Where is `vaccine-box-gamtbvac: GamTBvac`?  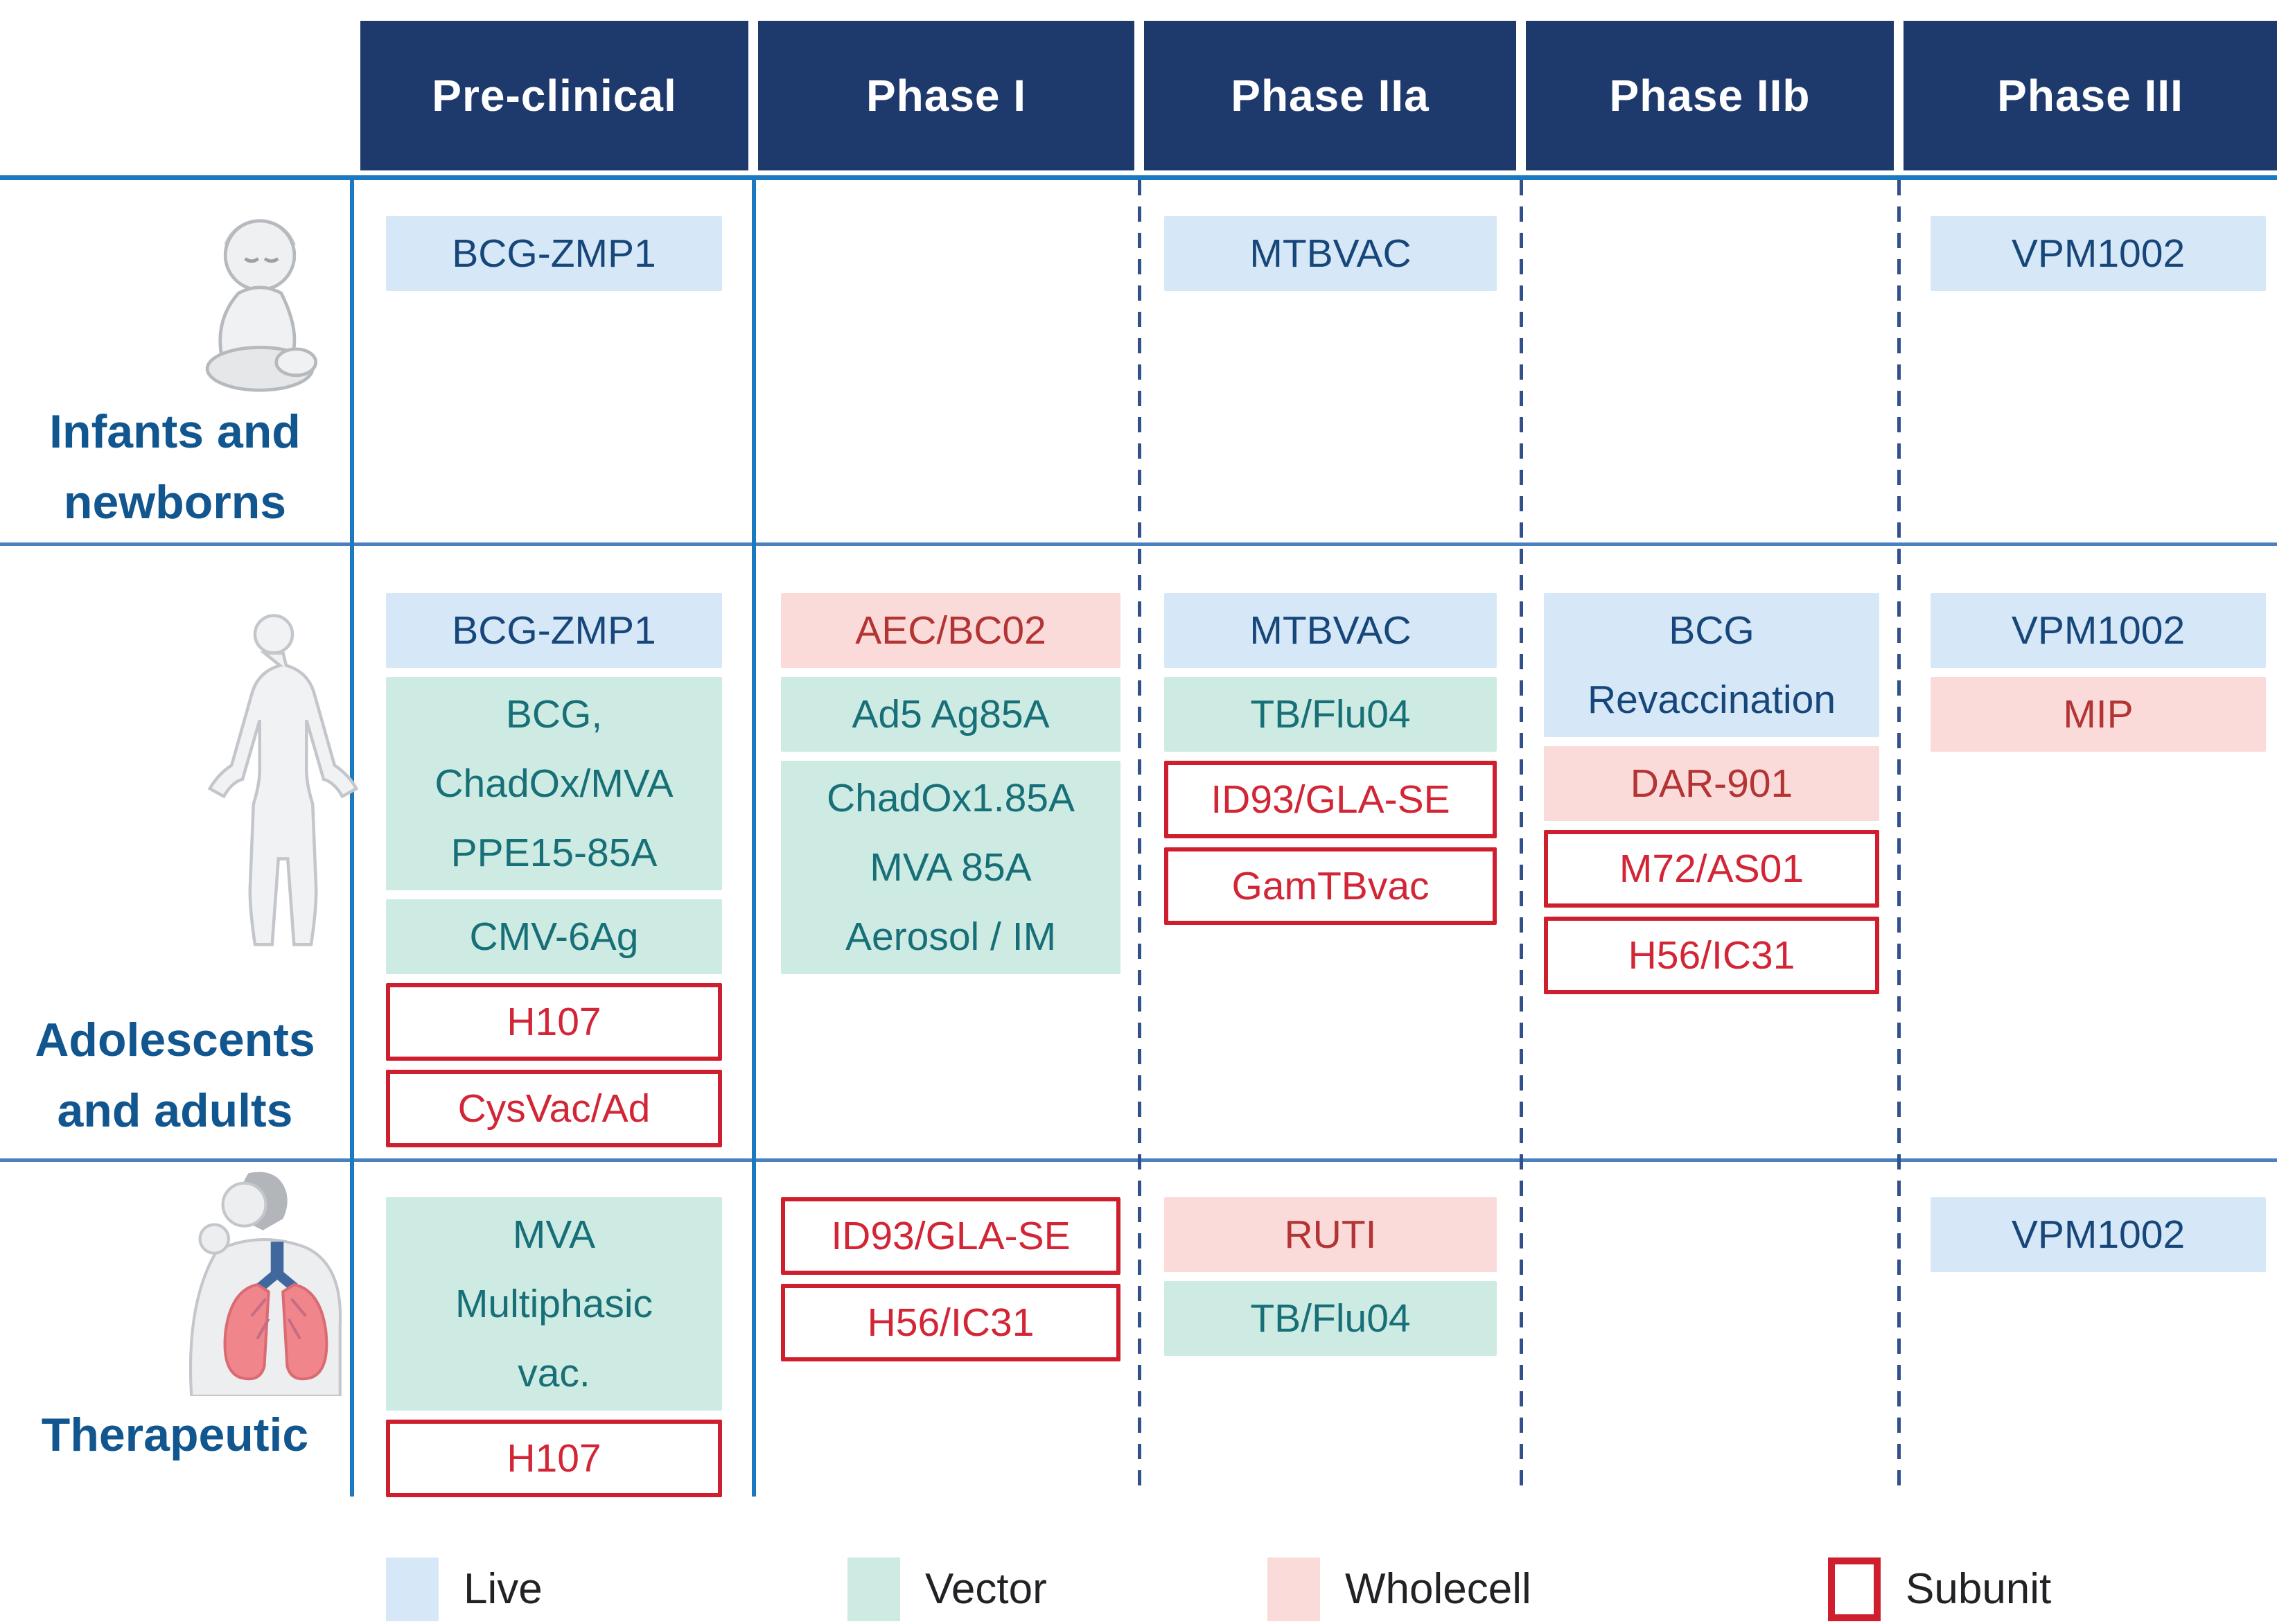 vaccine-box-gamtbvac: GamTBvac is located at coordinates (1330, 886).